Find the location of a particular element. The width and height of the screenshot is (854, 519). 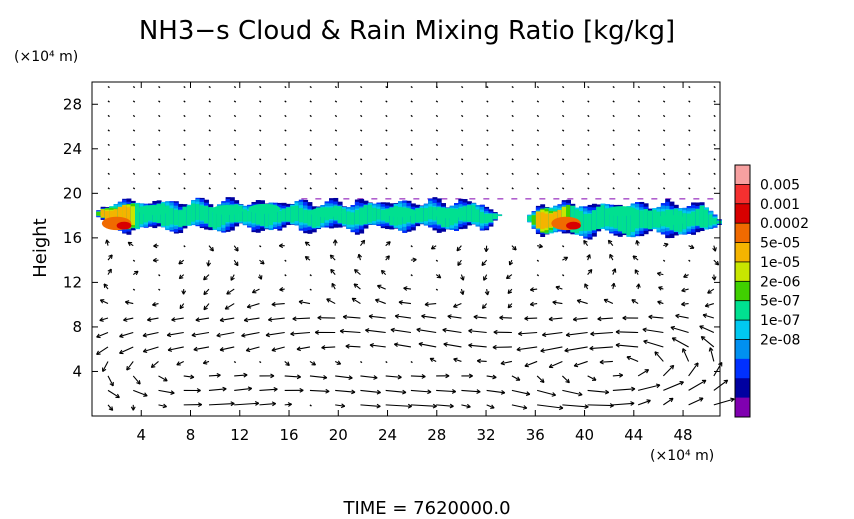

x-tick-label: 24 is located at coordinates (387, 435).